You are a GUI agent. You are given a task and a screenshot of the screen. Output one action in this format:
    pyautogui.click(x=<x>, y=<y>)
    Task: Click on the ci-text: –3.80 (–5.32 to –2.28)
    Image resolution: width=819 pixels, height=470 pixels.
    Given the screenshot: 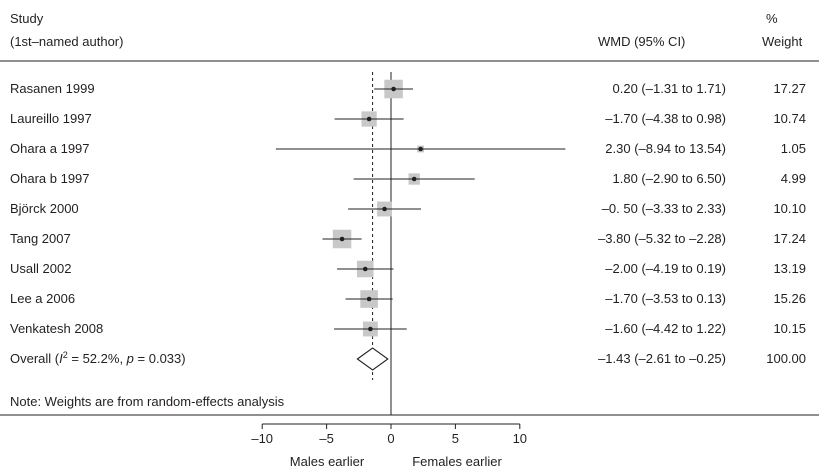 What is the action you would take?
    pyautogui.click(x=662, y=238)
    